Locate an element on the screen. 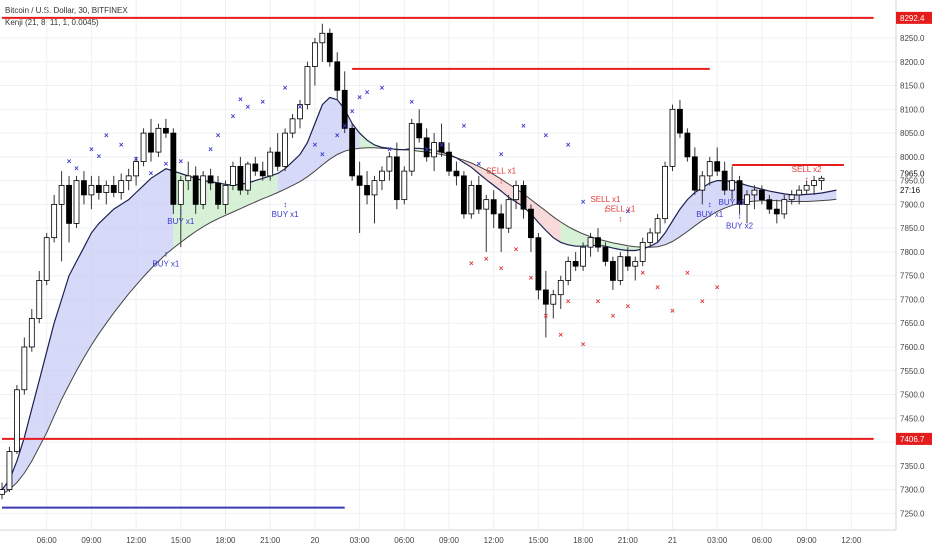 This screenshot has height=550, width=932. y-tick-label: 7850.0 is located at coordinates (912, 228).